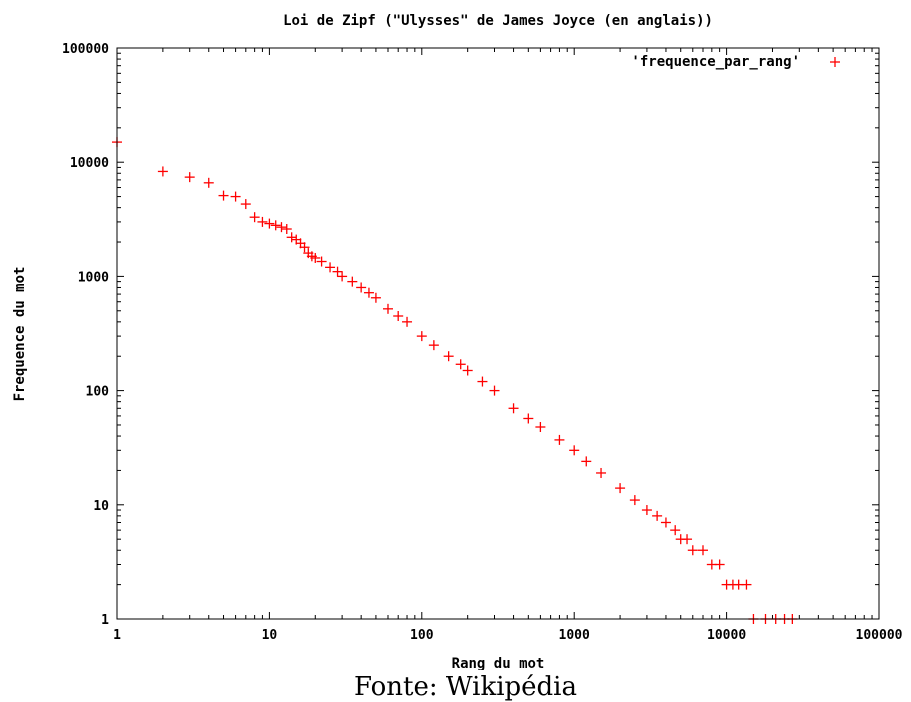  I want to click on y-tick-label: 1, so click(105, 620).